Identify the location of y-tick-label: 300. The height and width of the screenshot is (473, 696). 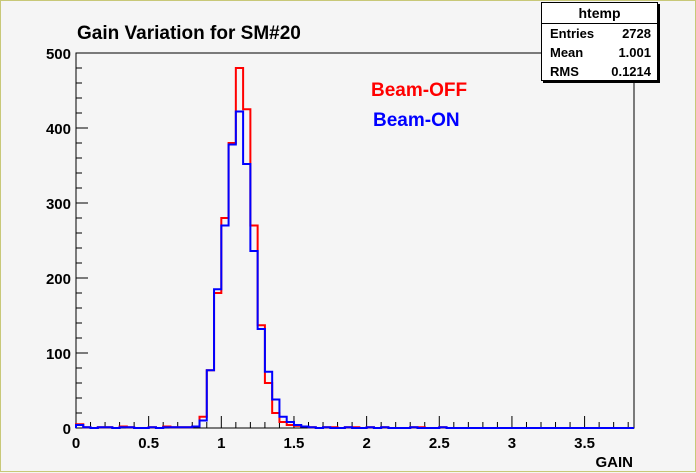
(58, 204).